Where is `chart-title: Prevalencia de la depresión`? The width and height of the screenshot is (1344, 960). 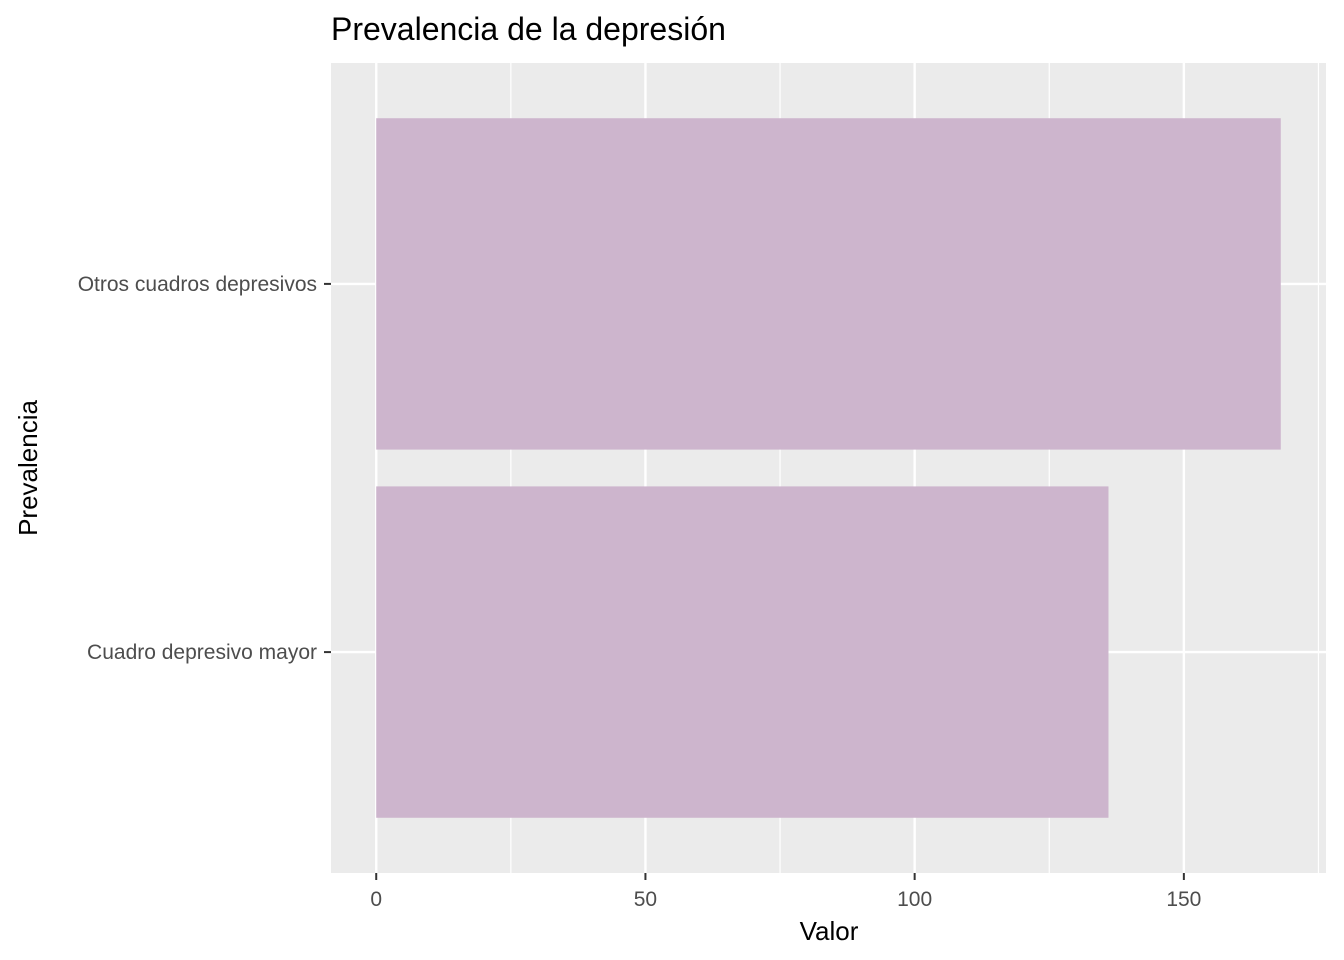
chart-title: Prevalencia de la depresión is located at coordinates (528, 29).